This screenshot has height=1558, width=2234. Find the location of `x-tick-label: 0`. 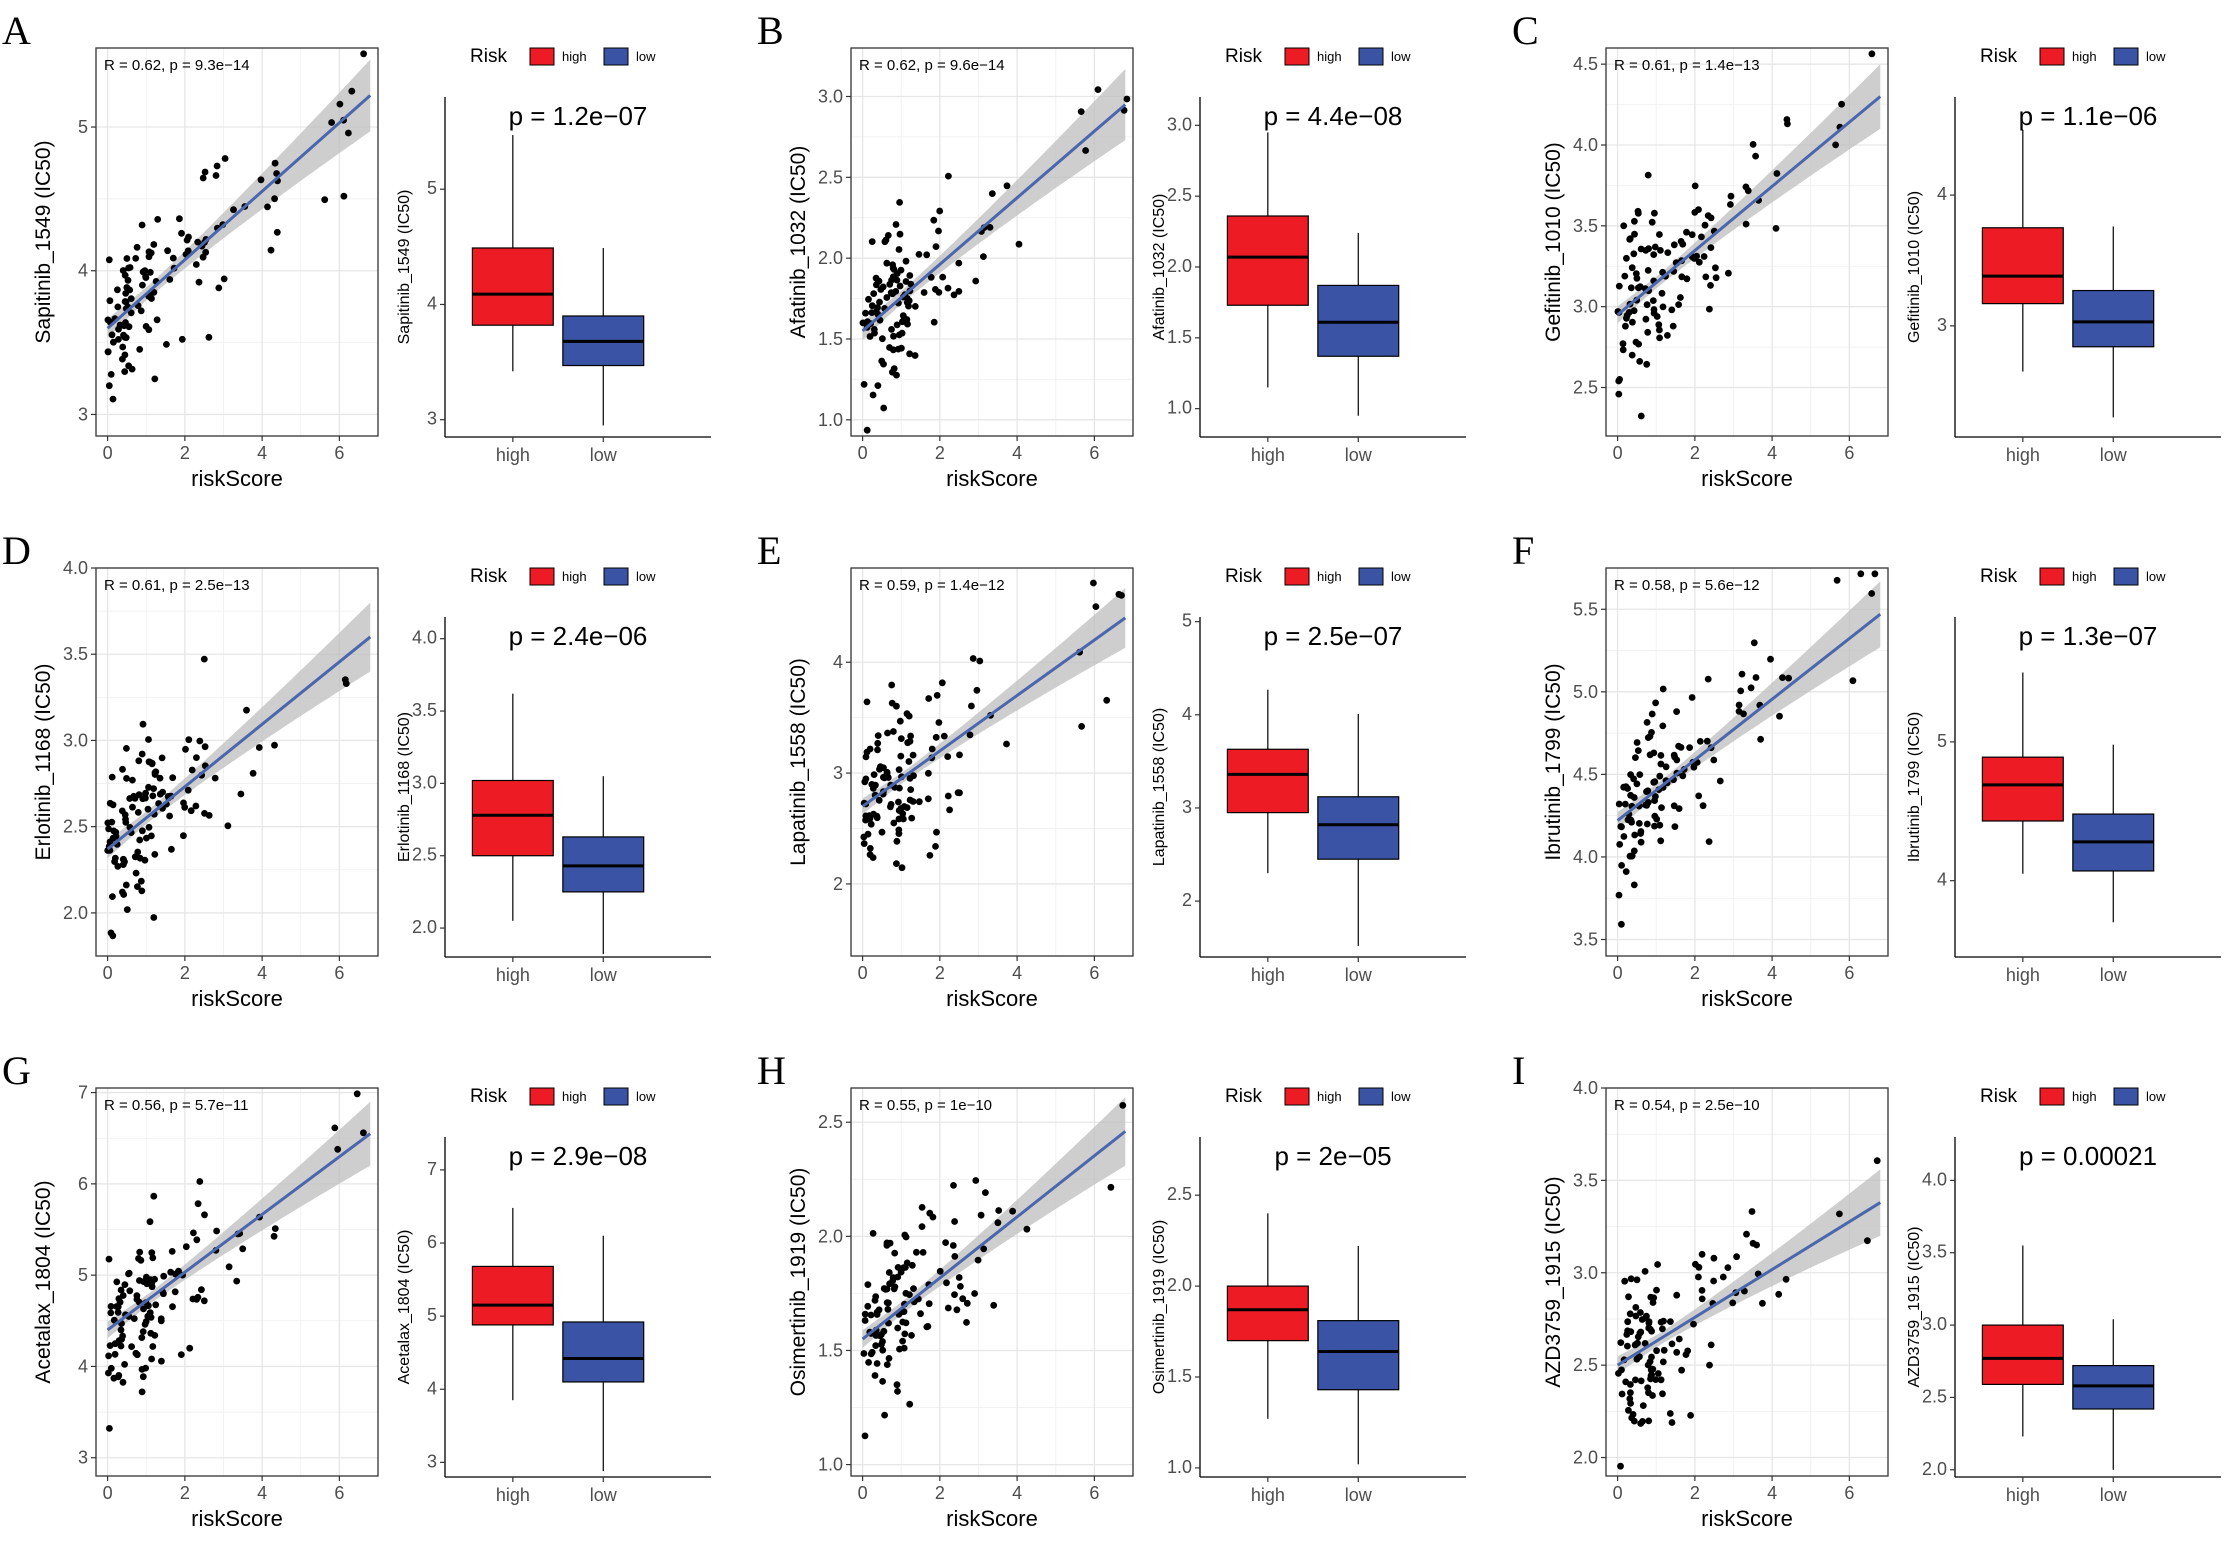

x-tick-label: 0 is located at coordinates (863, 453).